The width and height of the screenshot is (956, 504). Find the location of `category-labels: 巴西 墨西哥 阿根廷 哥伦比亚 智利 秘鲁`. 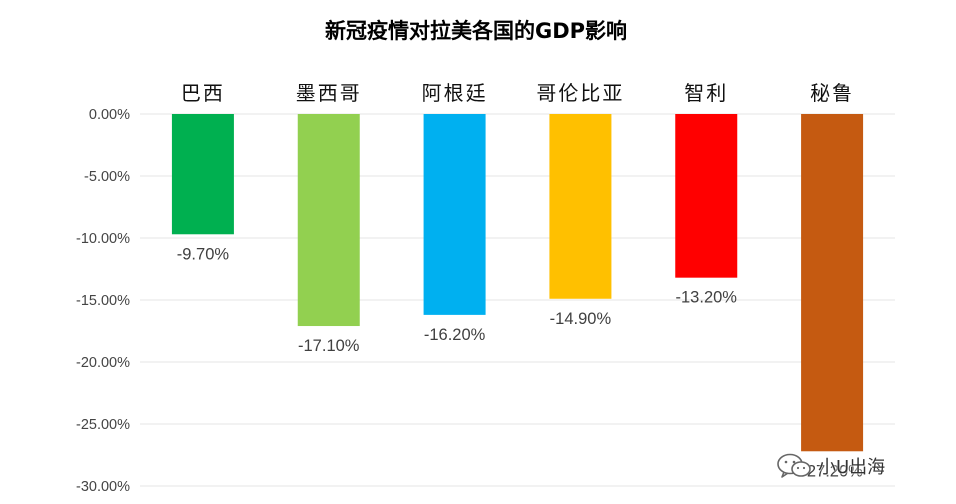

category-labels: 巴西 墨西哥 阿根廷 哥伦比亚 智利 秘鲁 is located at coordinates (517, 93).